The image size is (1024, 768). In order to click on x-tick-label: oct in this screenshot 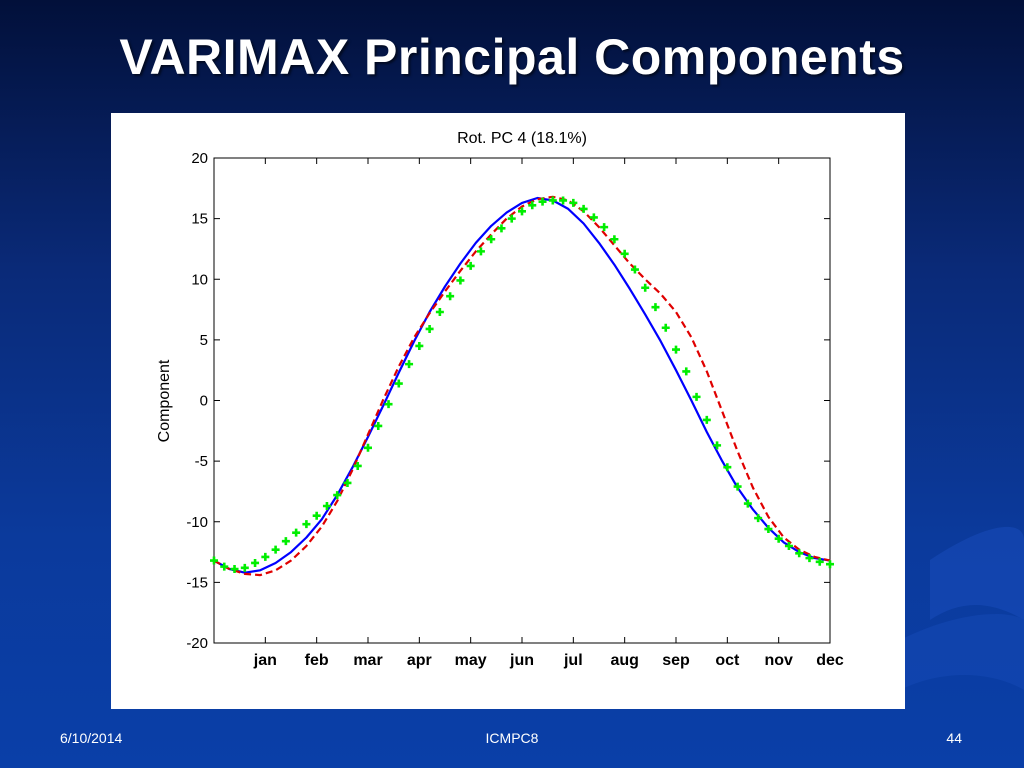, I will do `click(727, 660)`.